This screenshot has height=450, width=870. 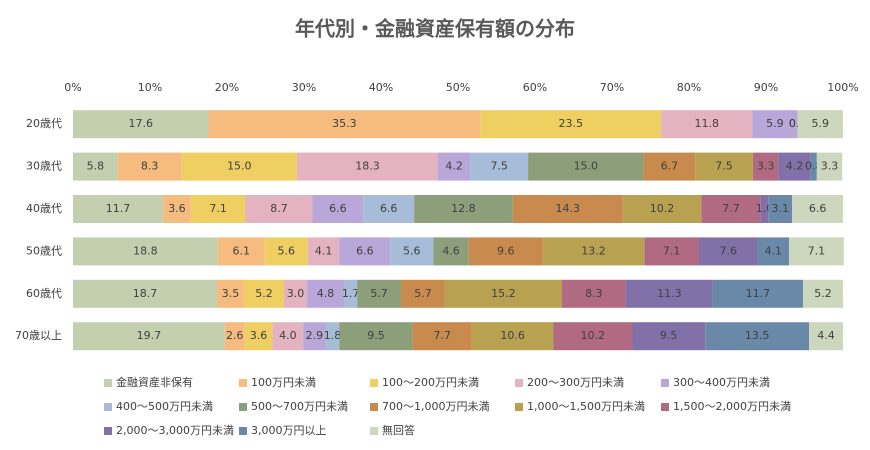 I want to click on data-label: 4.8, so click(x=326, y=293).